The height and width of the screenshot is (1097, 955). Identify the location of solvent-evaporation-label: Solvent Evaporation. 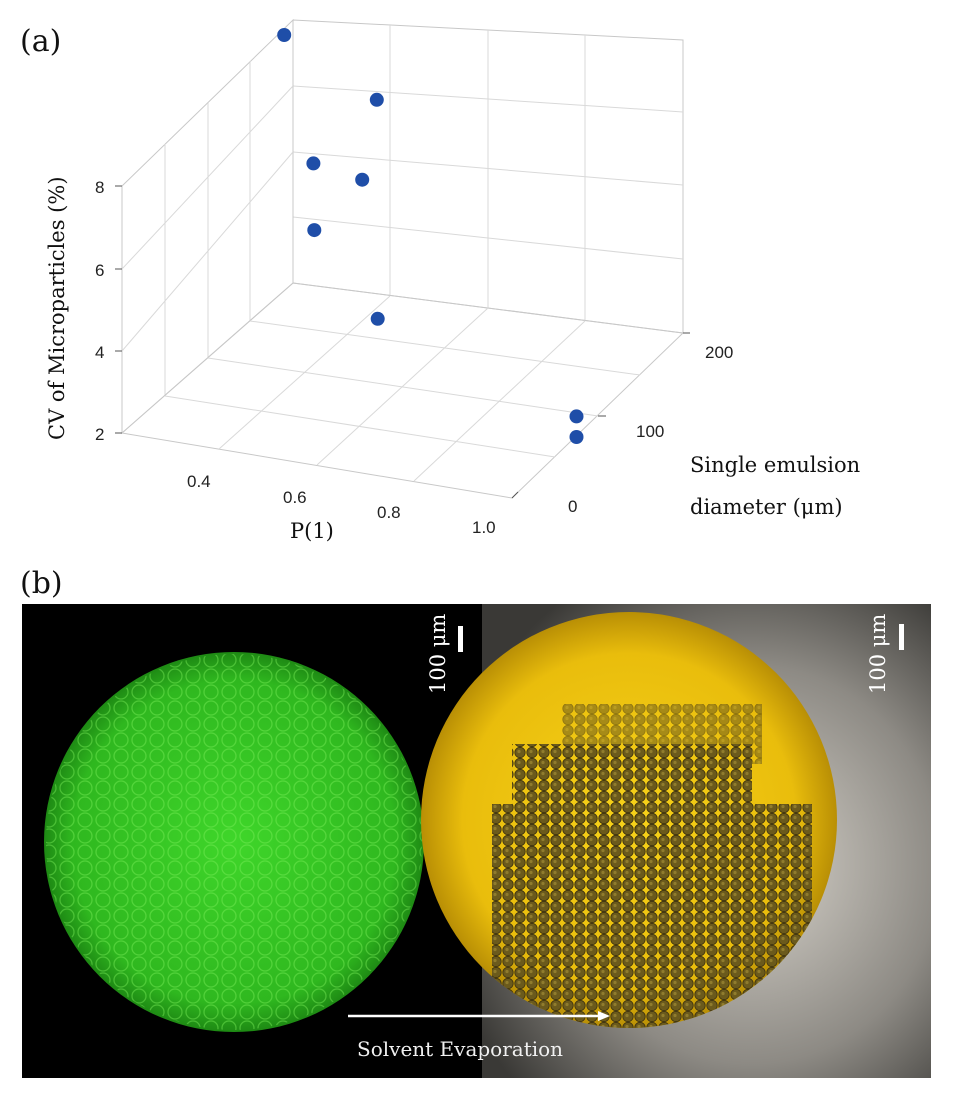
(460, 1049).